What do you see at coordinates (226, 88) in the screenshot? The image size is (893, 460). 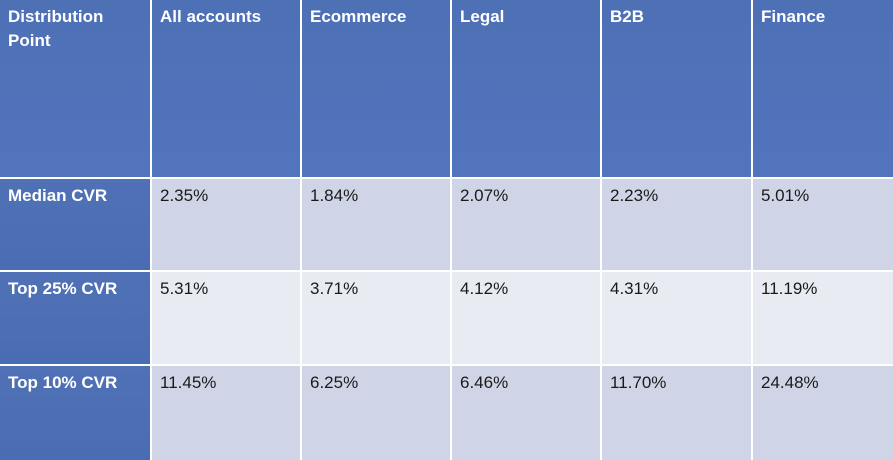 I see `header-cell: All accounts` at bounding box center [226, 88].